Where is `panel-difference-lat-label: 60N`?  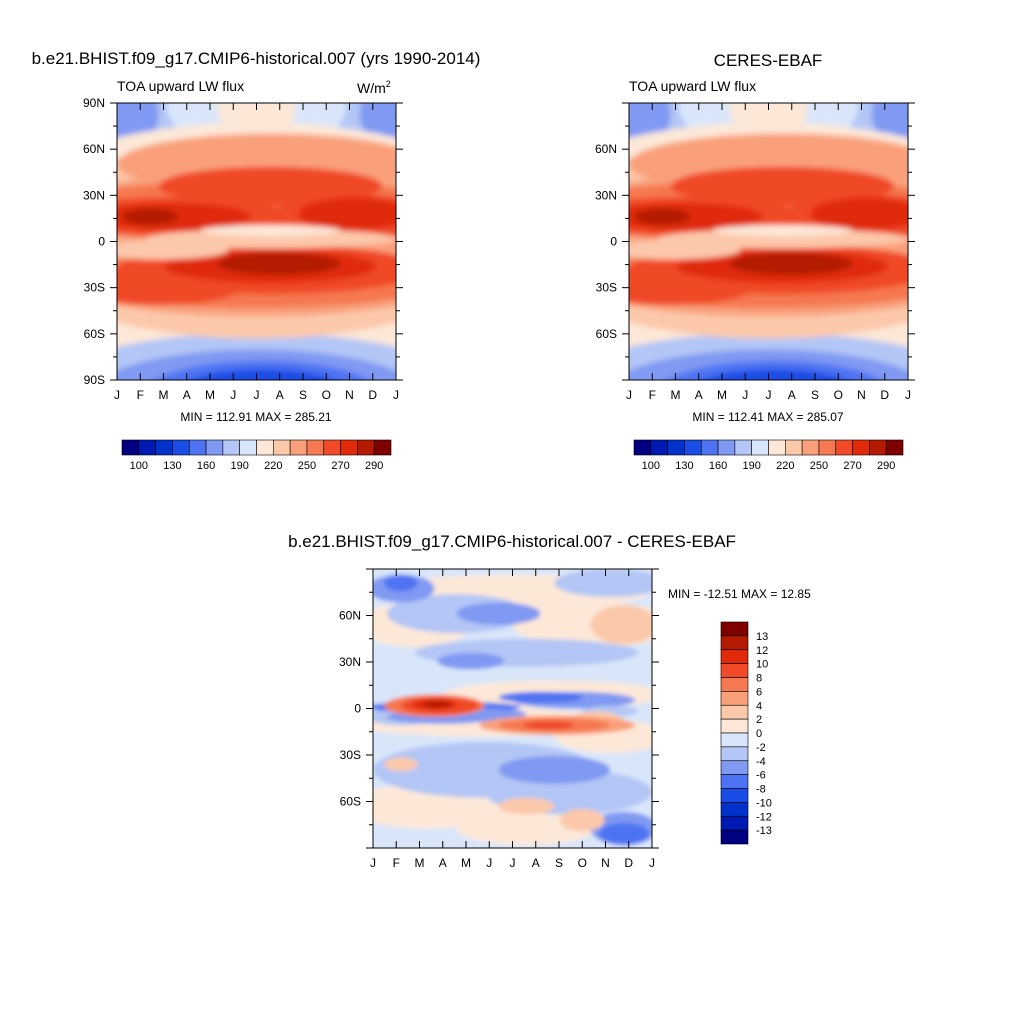 panel-difference-lat-label: 60N is located at coordinates (350, 616).